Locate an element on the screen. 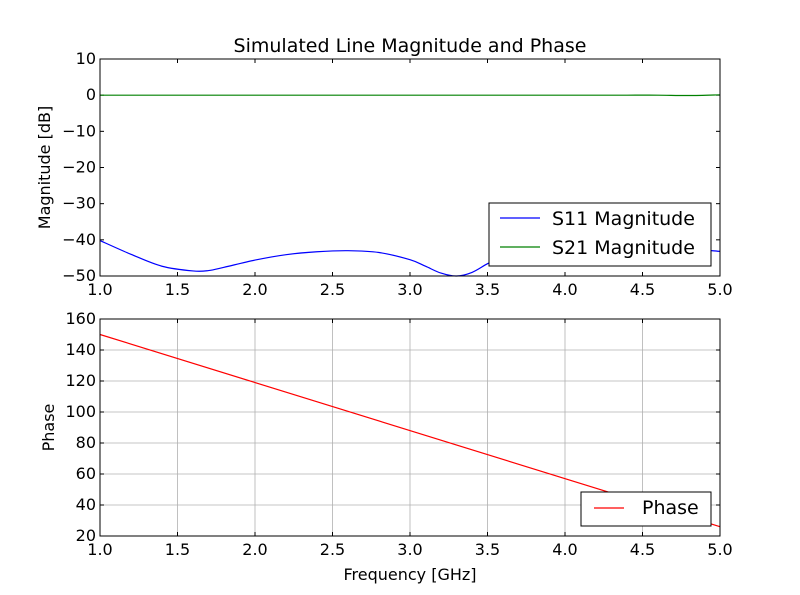  magnitude-x-tick-label: 1.5 is located at coordinates (177, 289).